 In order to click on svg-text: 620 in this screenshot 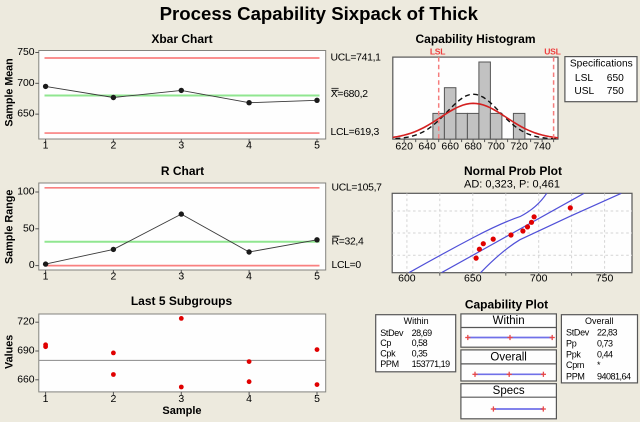, I will do `click(404, 146)`.